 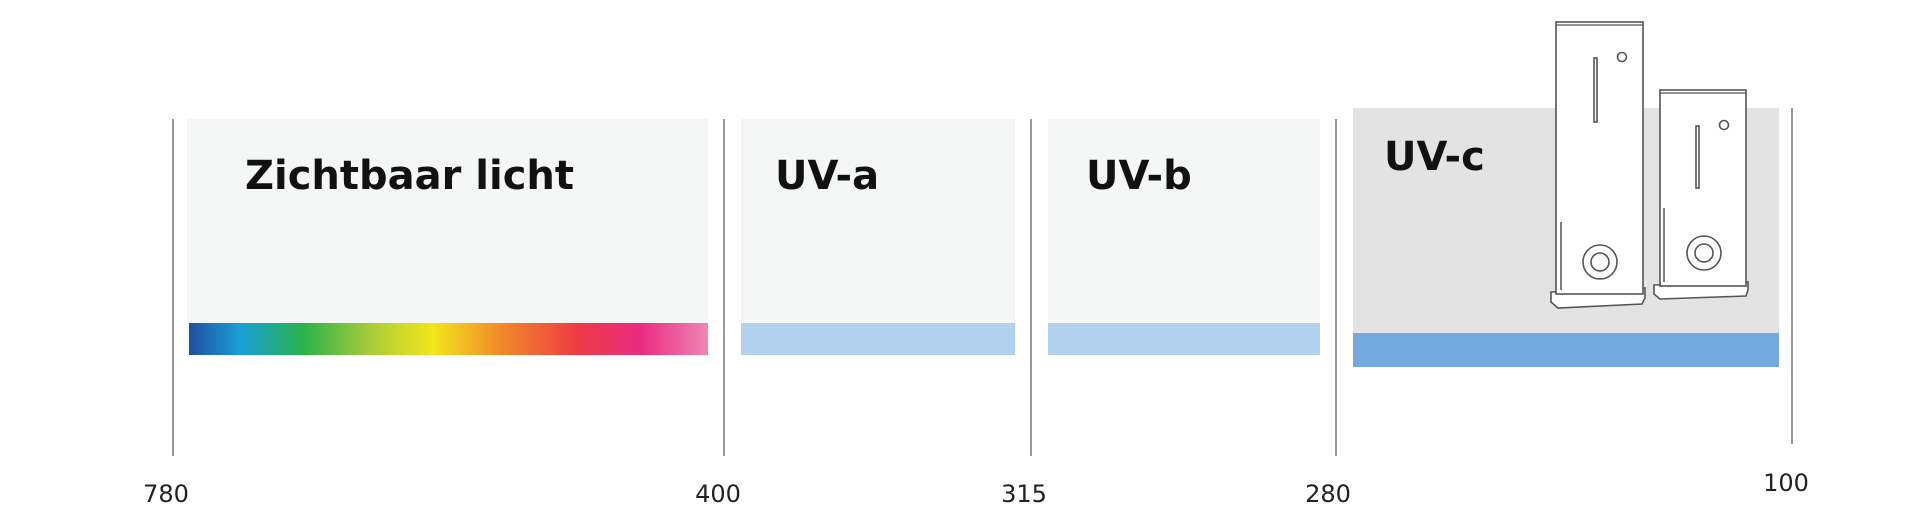 What do you see at coordinates (827, 176) in the screenshot?
I see `band-label: UV-a` at bounding box center [827, 176].